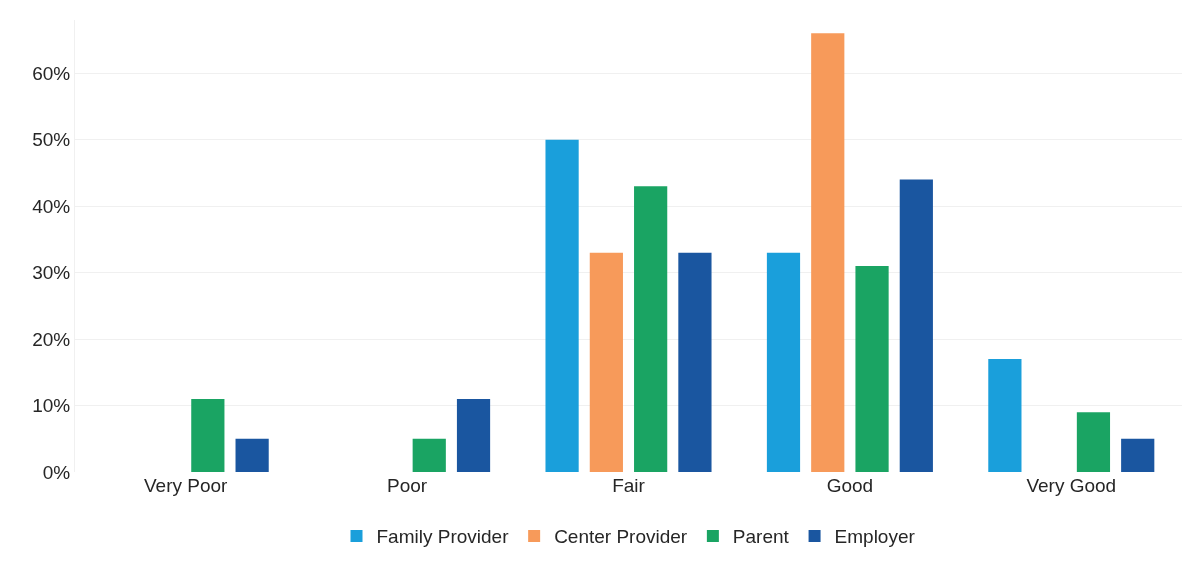 Image resolution: width=1202 pixels, height=567 pixels. What do you see at coordinates (51, 339) in the screenshot?
I see `y-tick-label: 20%` at bounding box center [51, 339].